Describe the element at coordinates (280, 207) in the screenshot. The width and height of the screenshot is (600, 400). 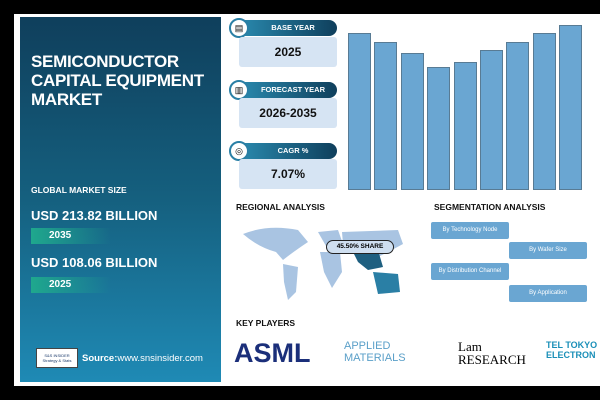
I see `regional-analysis-title: REGIONAL ANALYSIS` at that location.